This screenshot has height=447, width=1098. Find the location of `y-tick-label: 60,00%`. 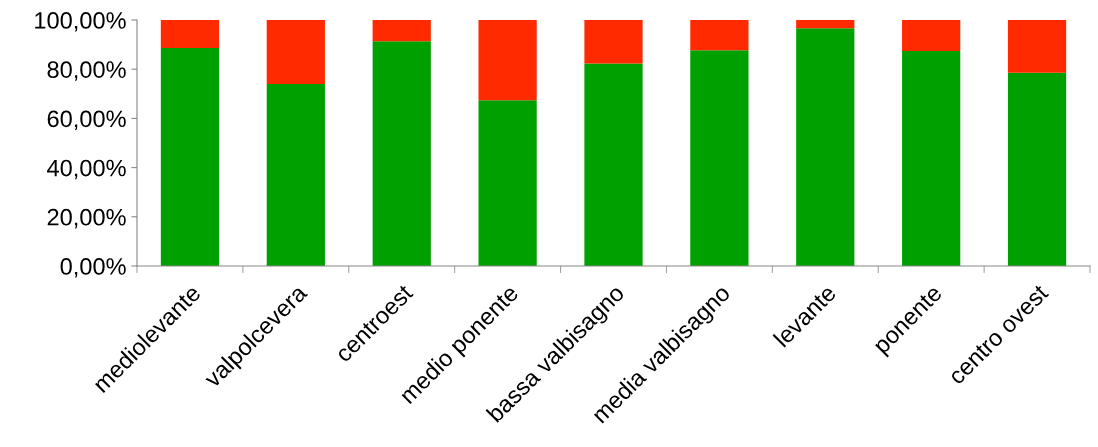

y-tick-label: 60,00% is located at coordinates (86, 120).